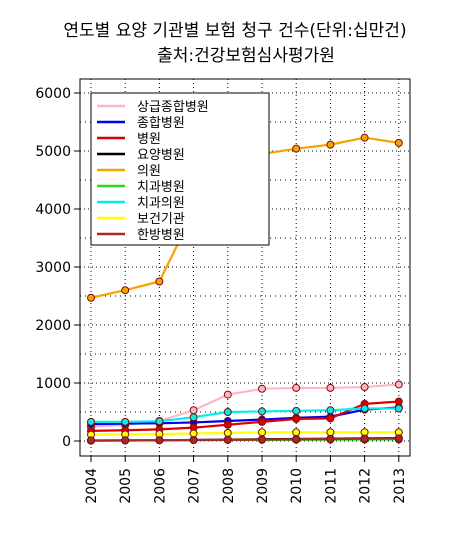 The image size is (451, 553). What do you see at coordinates (195, 486) in the screenshot?
I see `x-tick-label: 2007` at bounding box center [195, 486].